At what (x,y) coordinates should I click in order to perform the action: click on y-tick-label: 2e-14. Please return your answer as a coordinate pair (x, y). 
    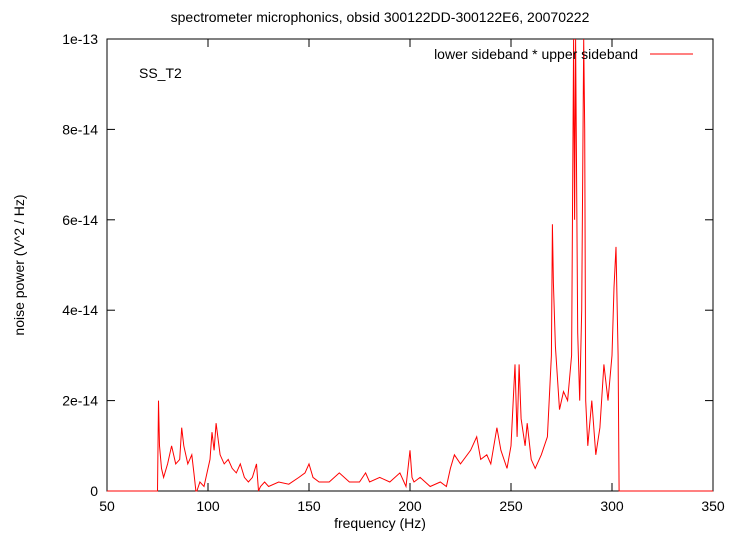
    Looking at the image, I should click on (80, 401).